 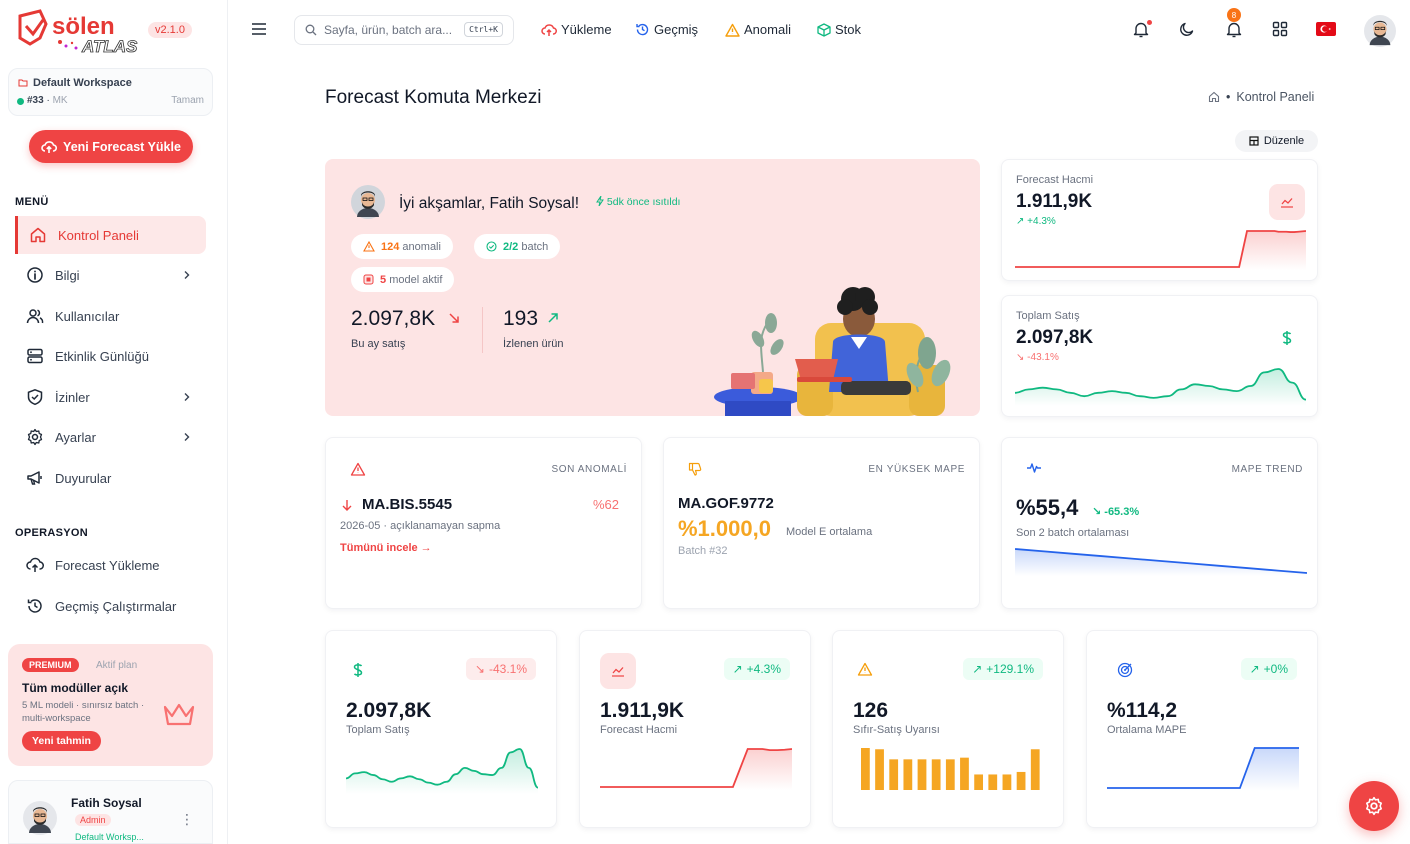 I want to click on sidebar-item-label: Ayarlar, so click(x=75, y=437).